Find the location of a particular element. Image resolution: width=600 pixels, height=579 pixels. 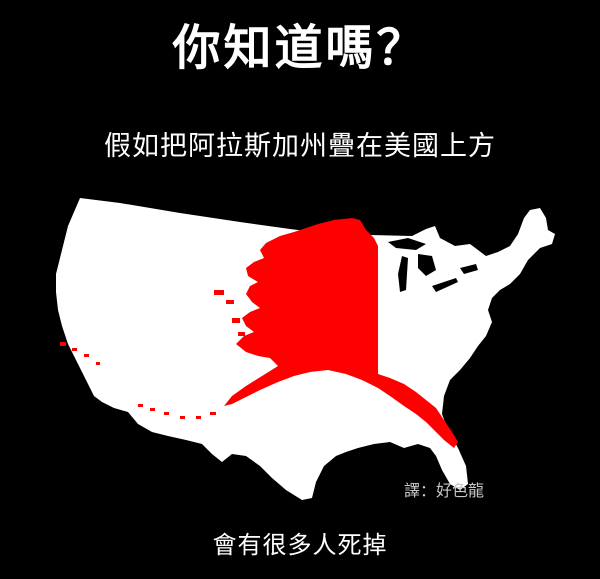

lake-superior is located at coordinates (407, 244).